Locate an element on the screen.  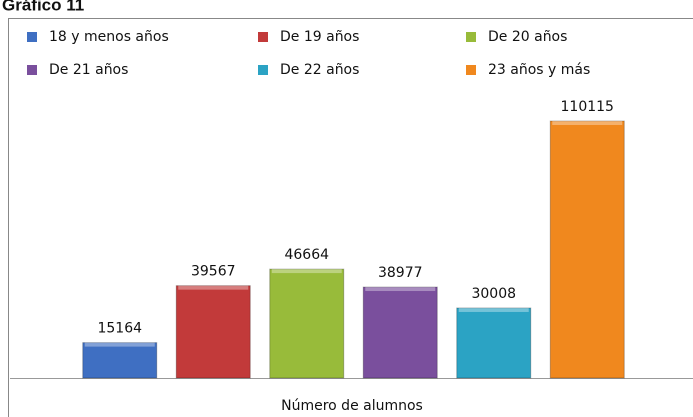
data-label: 110115 is located at coordinates (587, 107).